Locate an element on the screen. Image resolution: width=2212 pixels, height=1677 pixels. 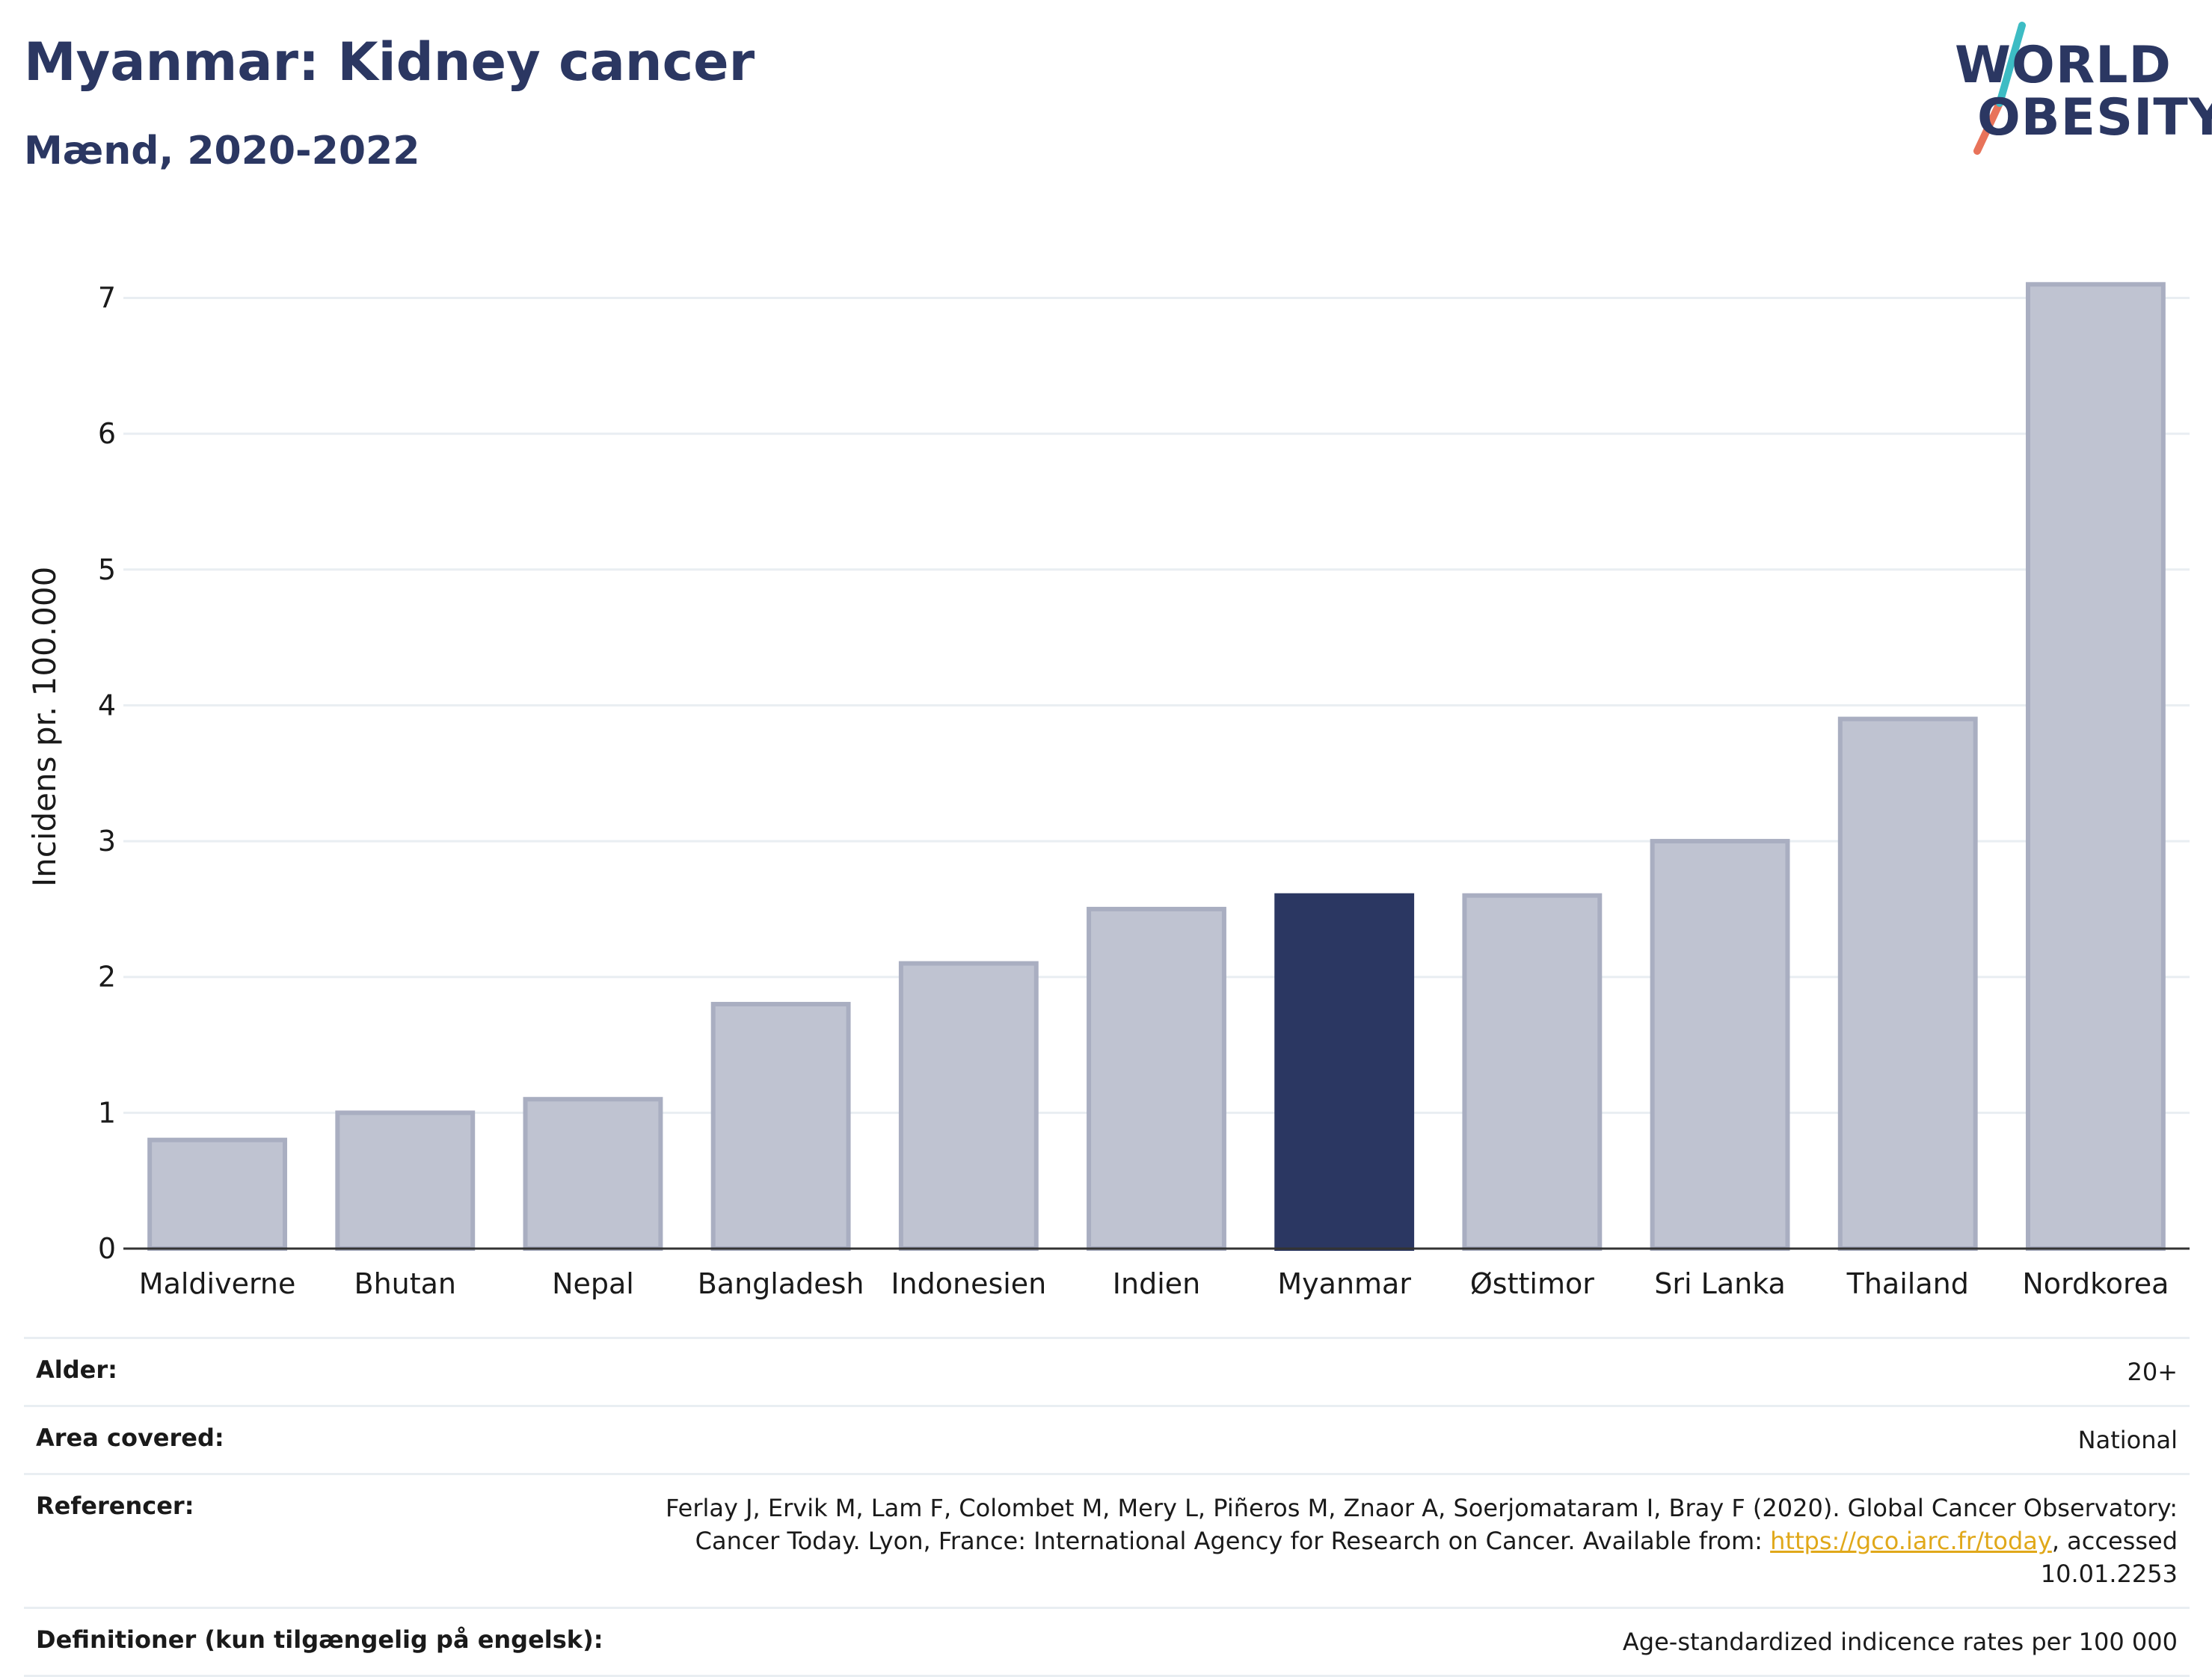
meta-row-area: Area covered: National is located at coordinates (1107, 1439).